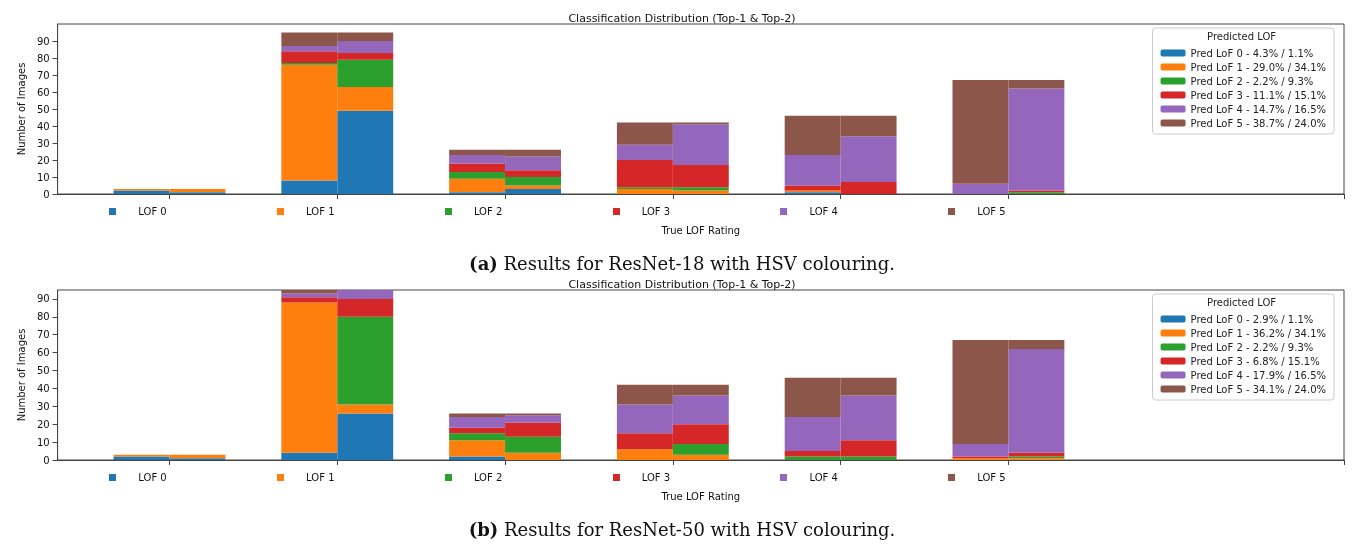 Image resolution: width=1364 pixels, height=548 pixels. I want to click on legend-label: Pred LoF 3 - 11.1% / 15.1%, so click(1258, 95).